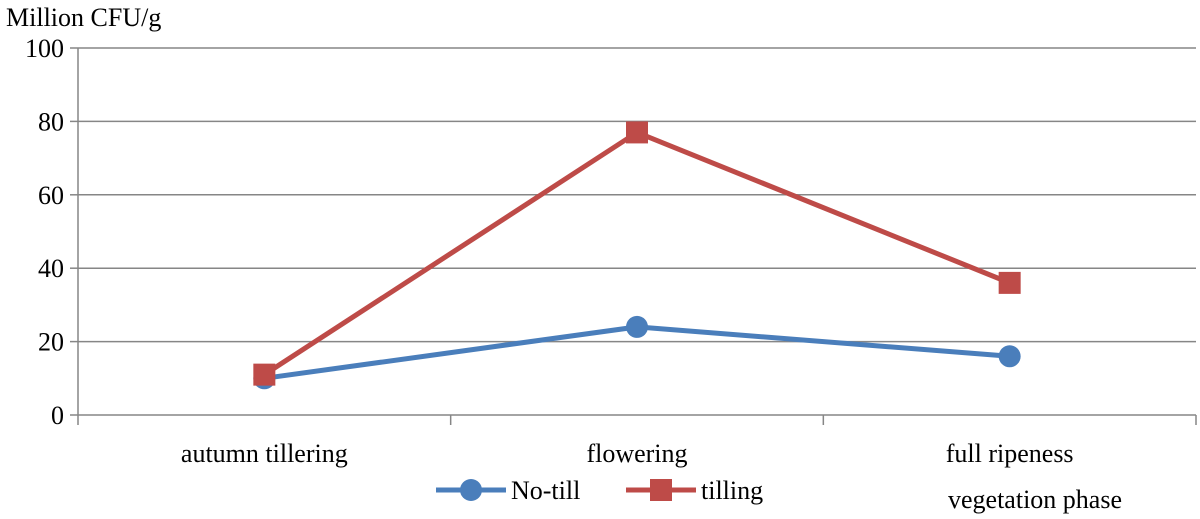 The image size is (1200, 519). Describe the element at coordinates (637, 352) in the screenshot. I see `series-no-till` at that location.